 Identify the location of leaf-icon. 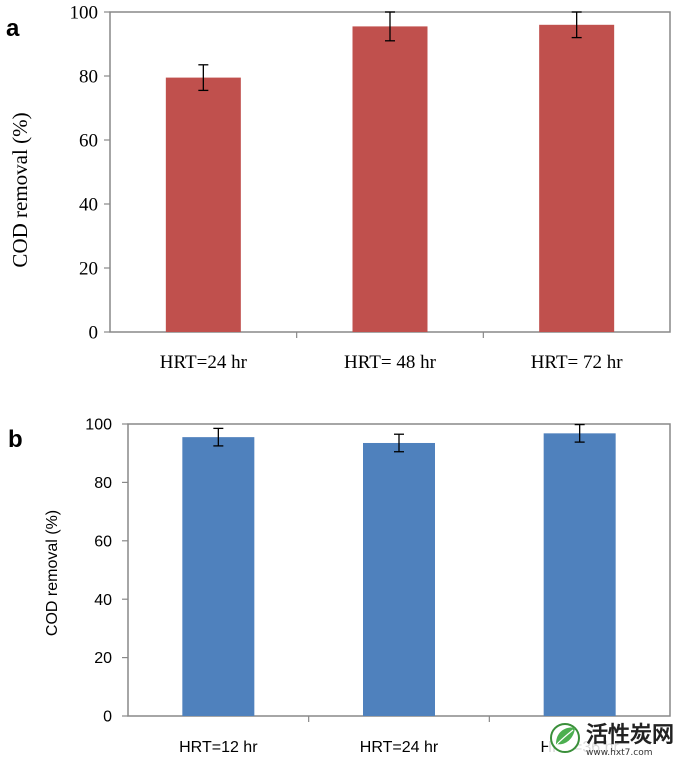
(565, 738).